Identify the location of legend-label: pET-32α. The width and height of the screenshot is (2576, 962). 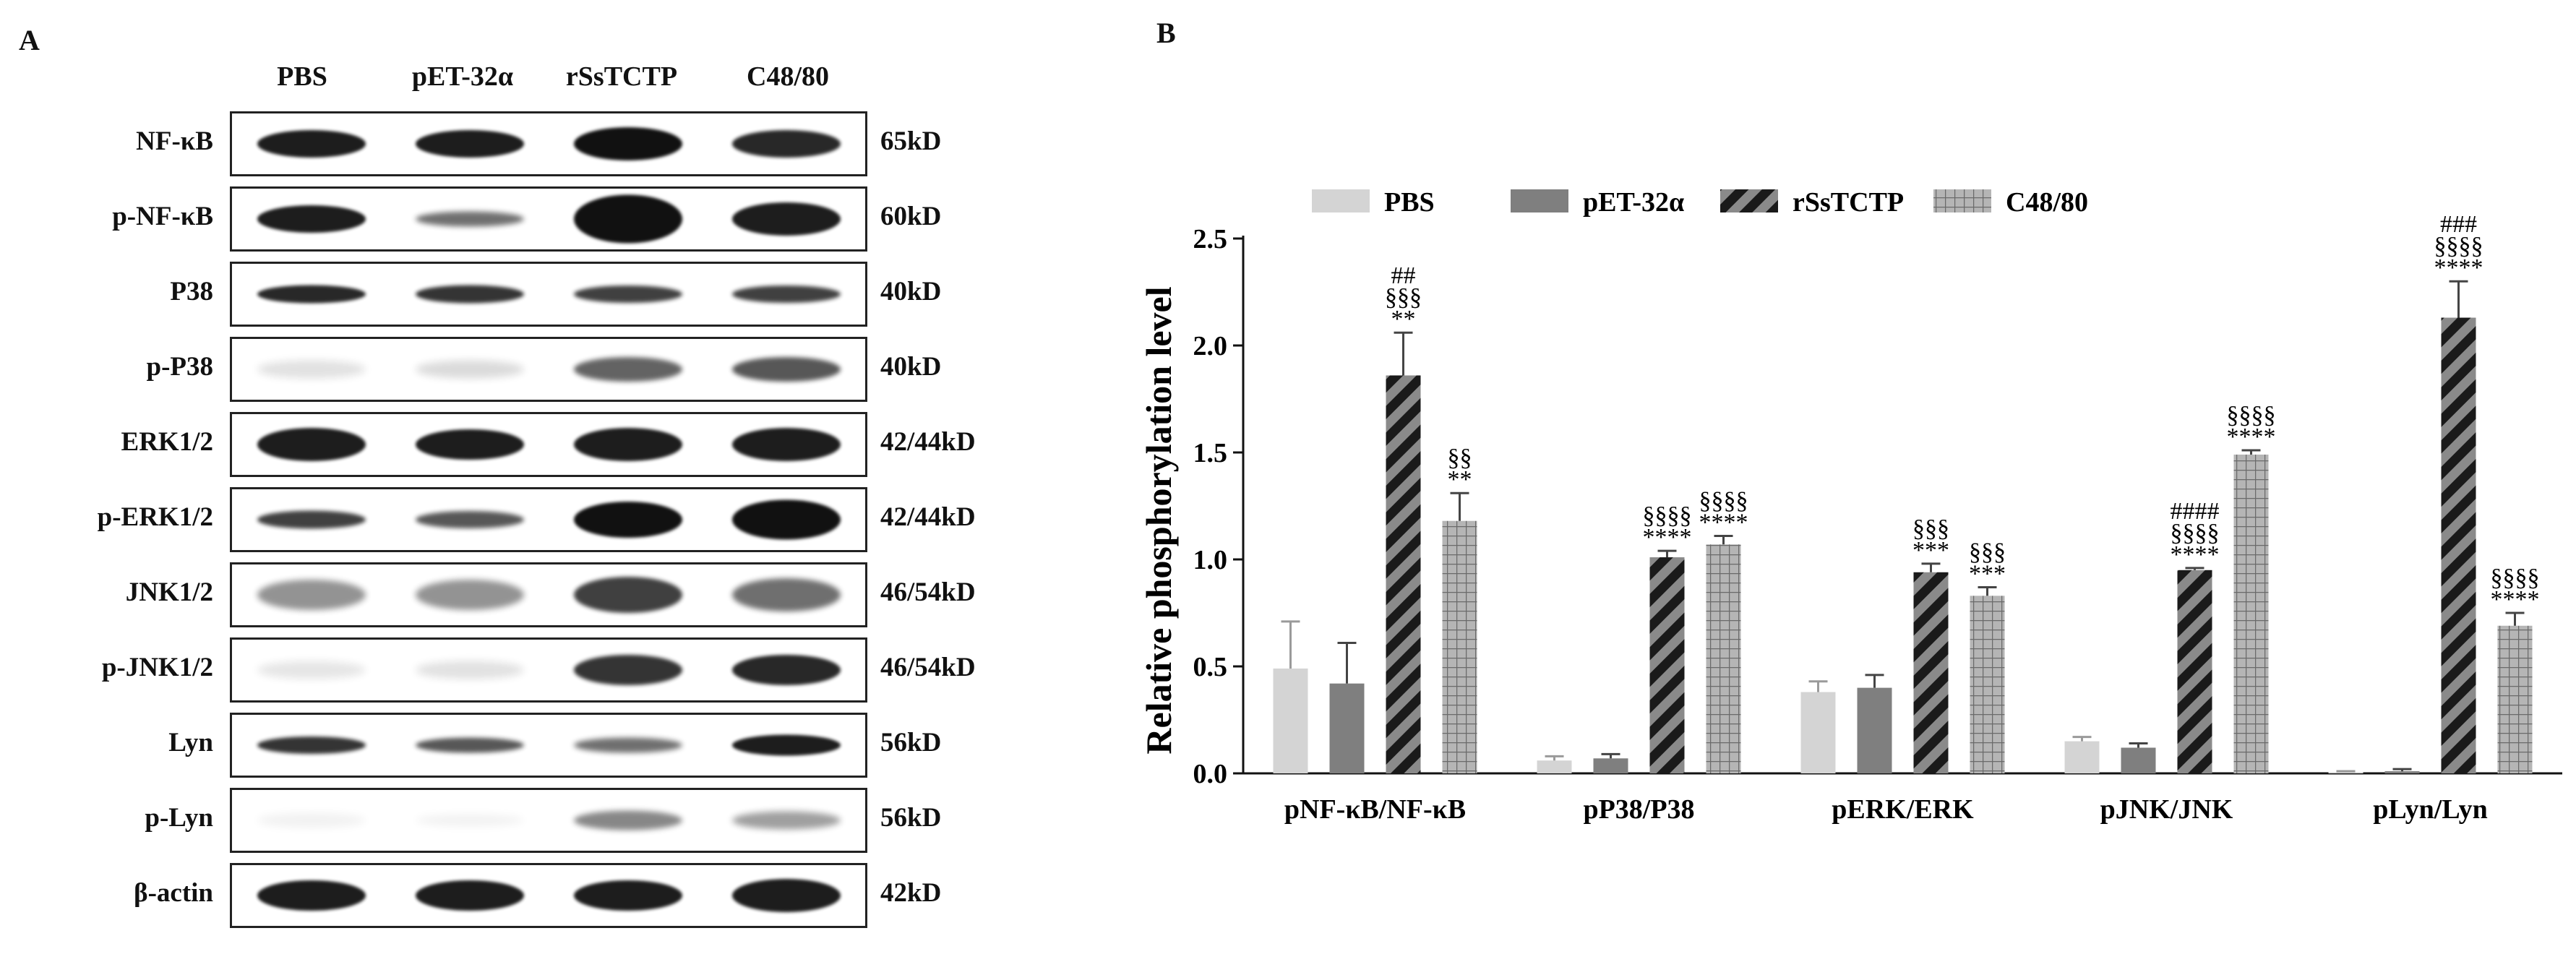
(1634, 202).